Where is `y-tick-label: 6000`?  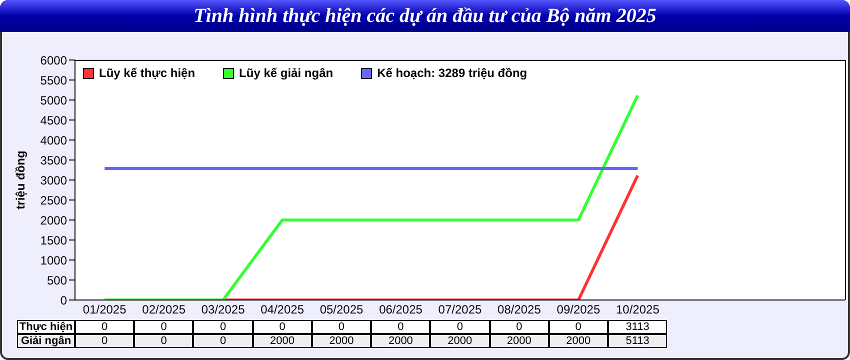
y-tick-label: 6000 is located at coordinates (54, 60).